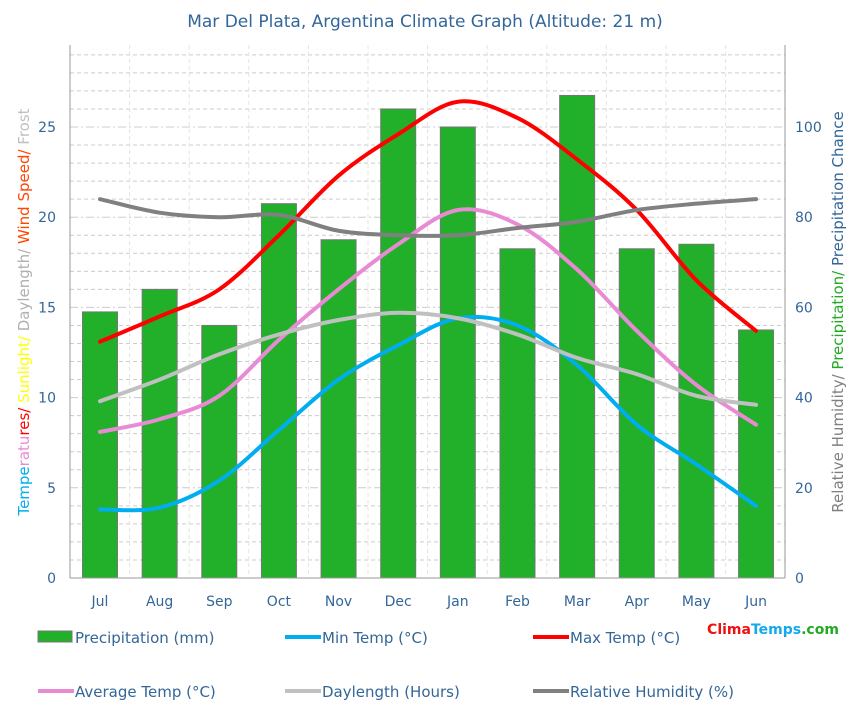  I want to click on left-tick-label: 5, so click(51, 489).